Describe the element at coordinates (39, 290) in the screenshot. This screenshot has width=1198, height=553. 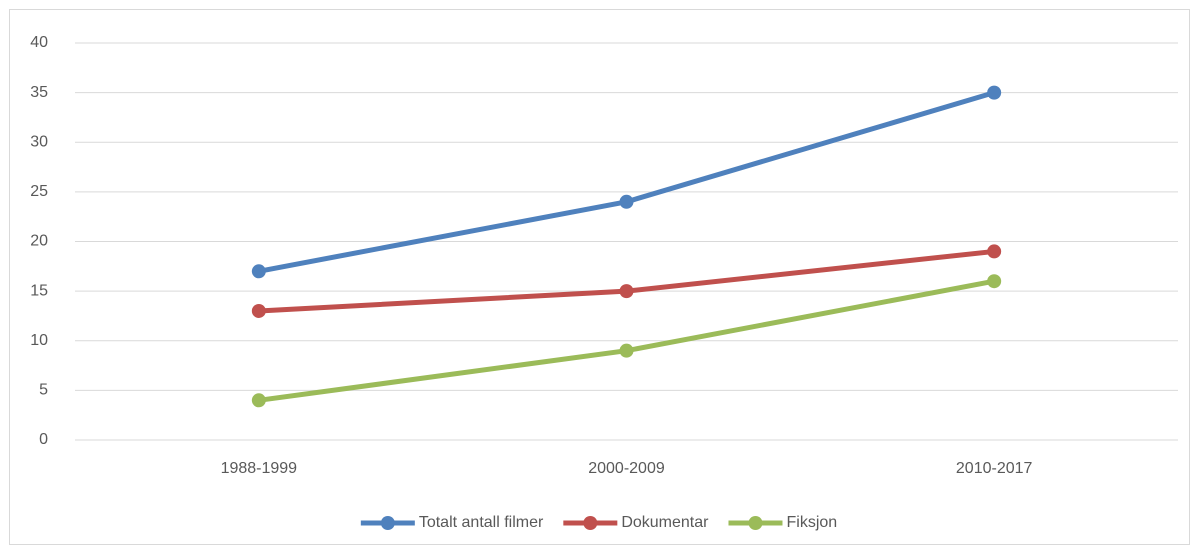
I see `y-tick-label: 15` at that location.